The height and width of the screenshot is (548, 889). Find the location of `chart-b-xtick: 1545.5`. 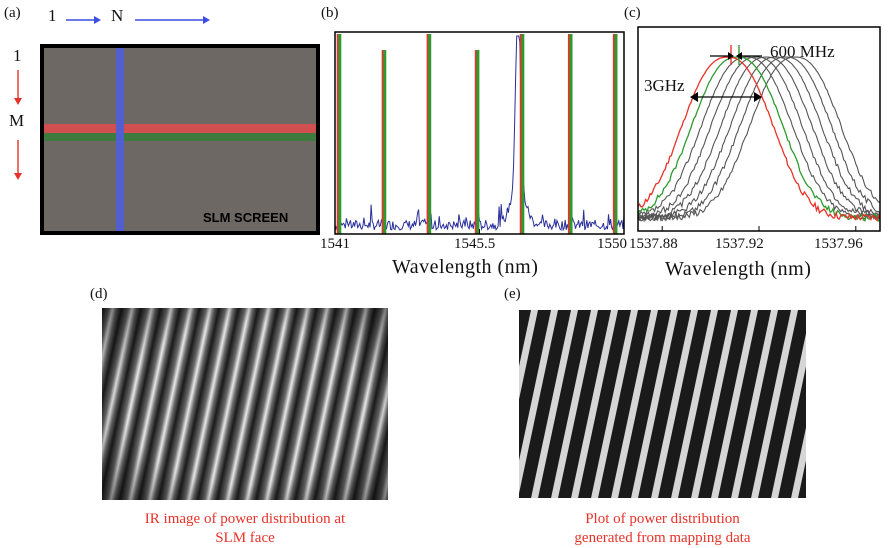

chart-b-xtick: 1545.5 is located at coordinates (475, 244).